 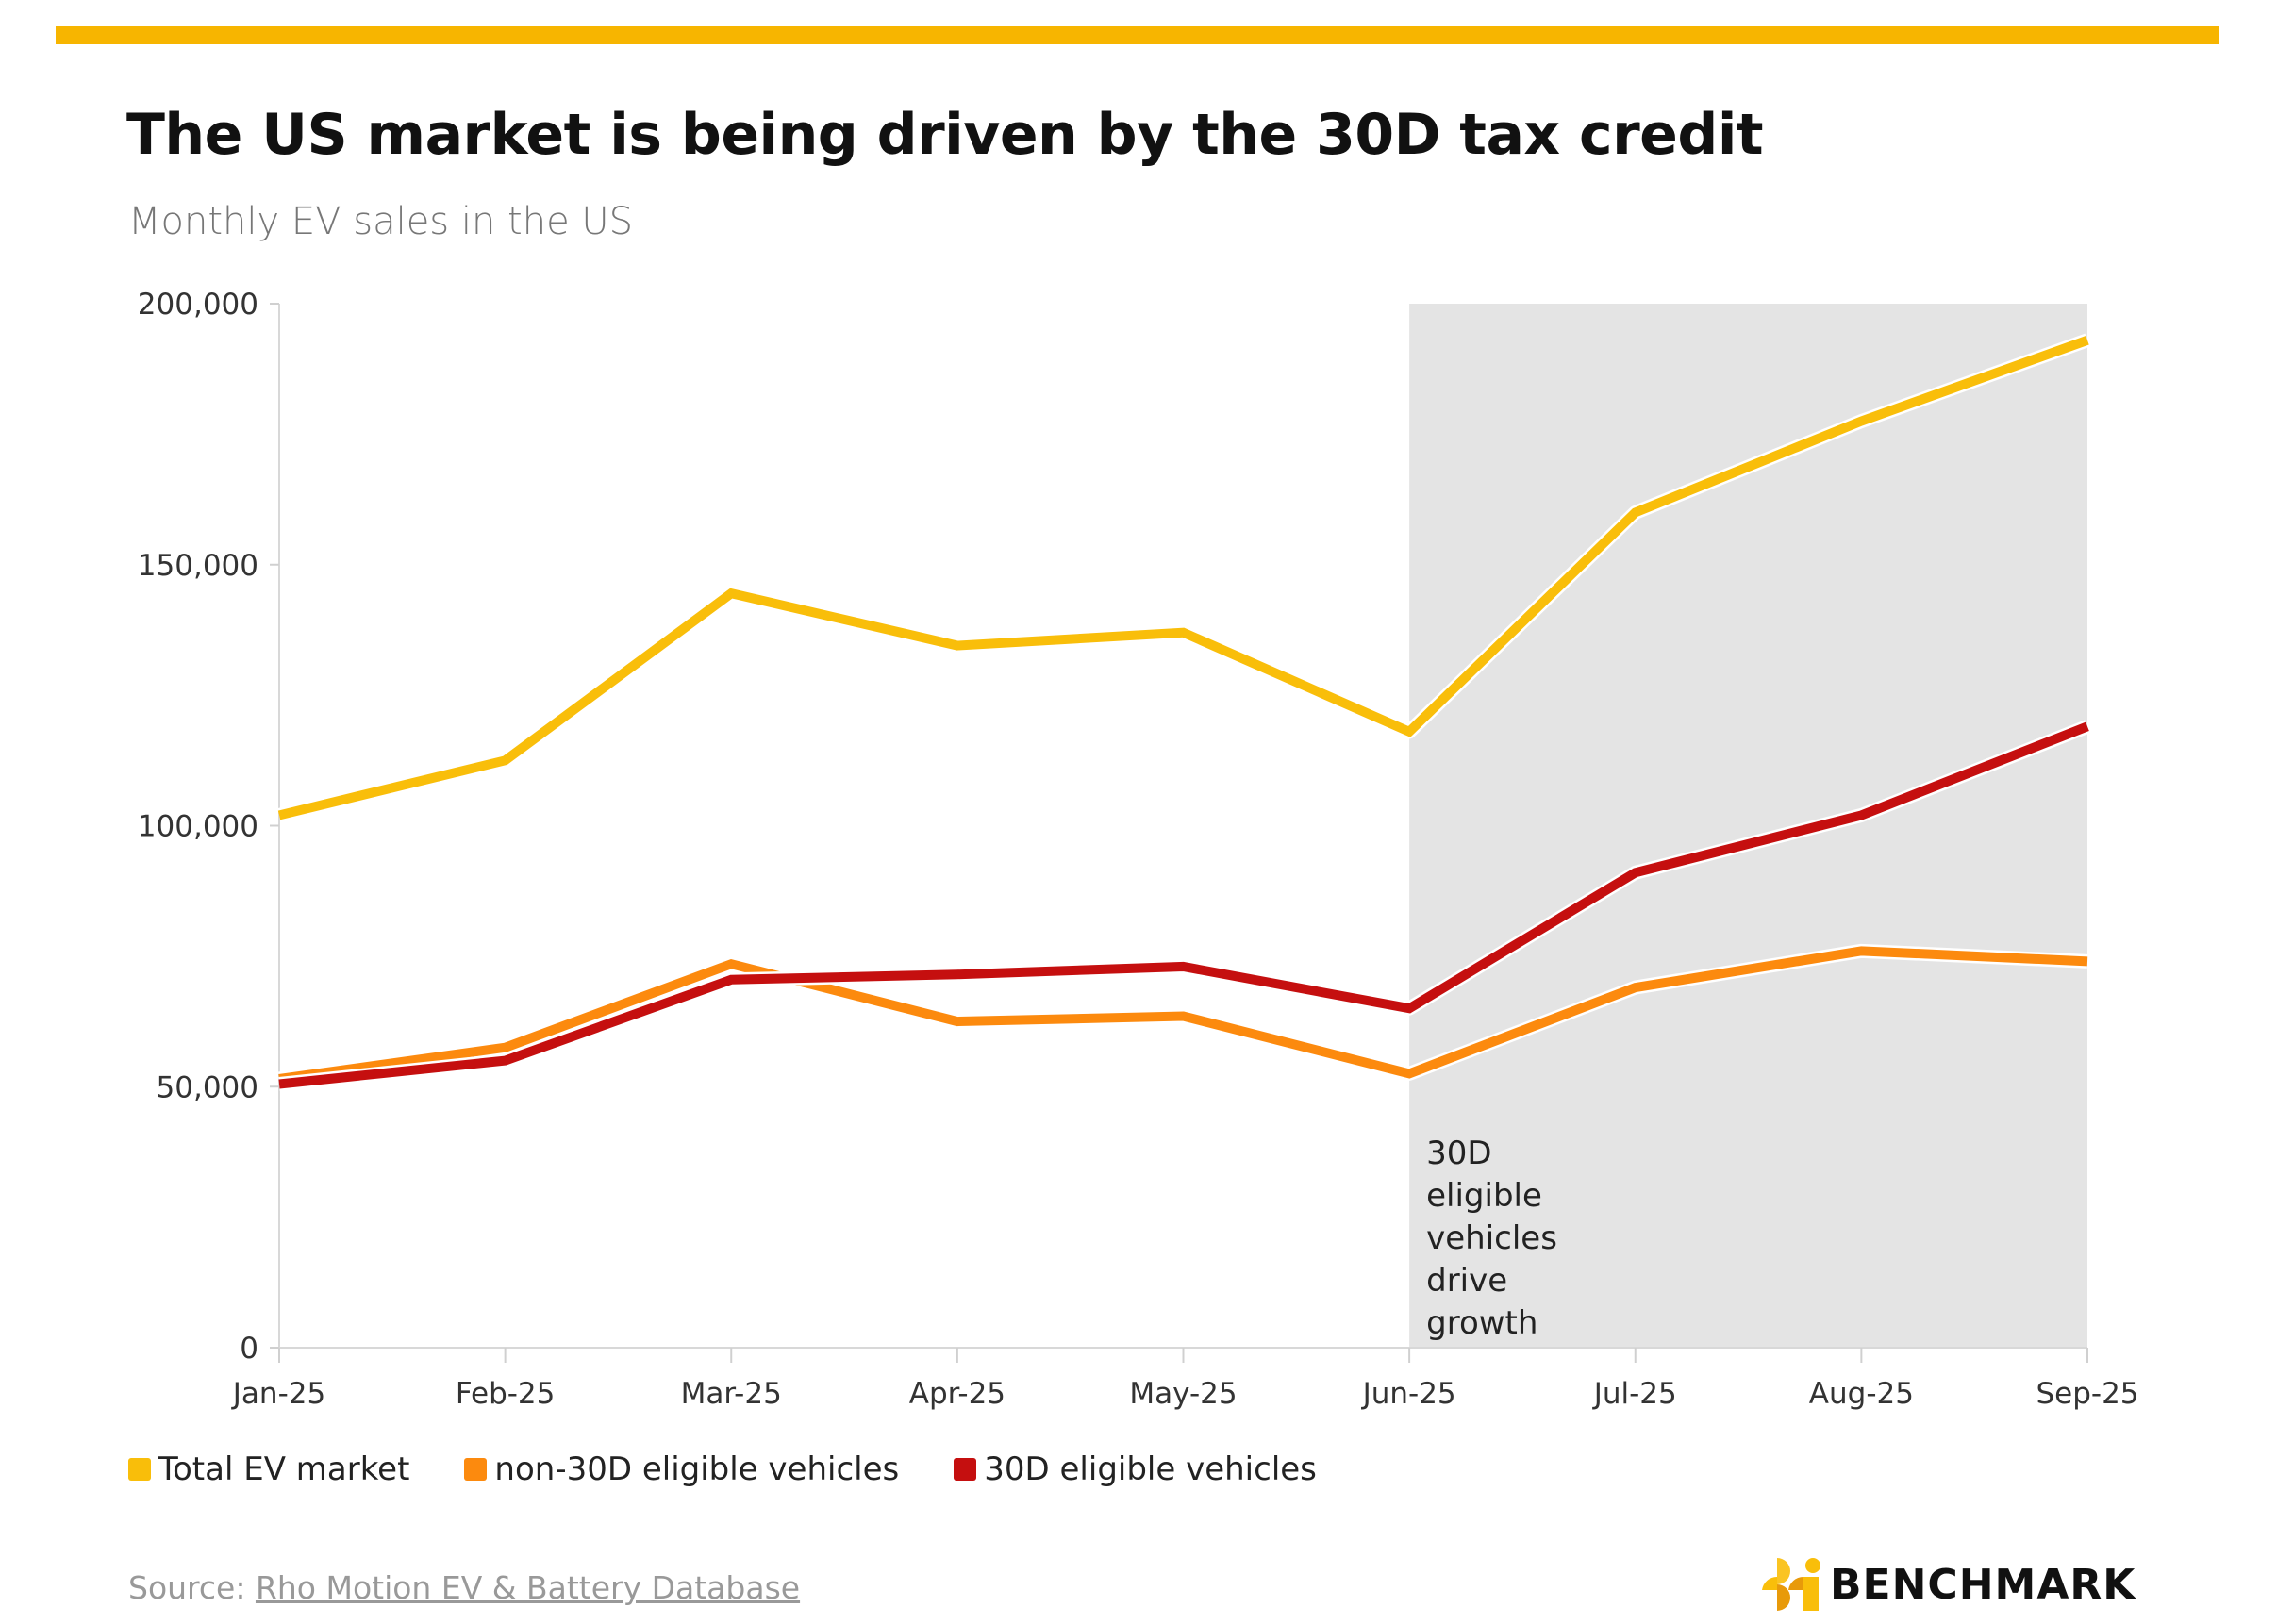 What do you see at coordinates (1634, 1394) in the screenshot?
I see `x-tick-label: Jul-25` at bounding box center [1634, 1394].